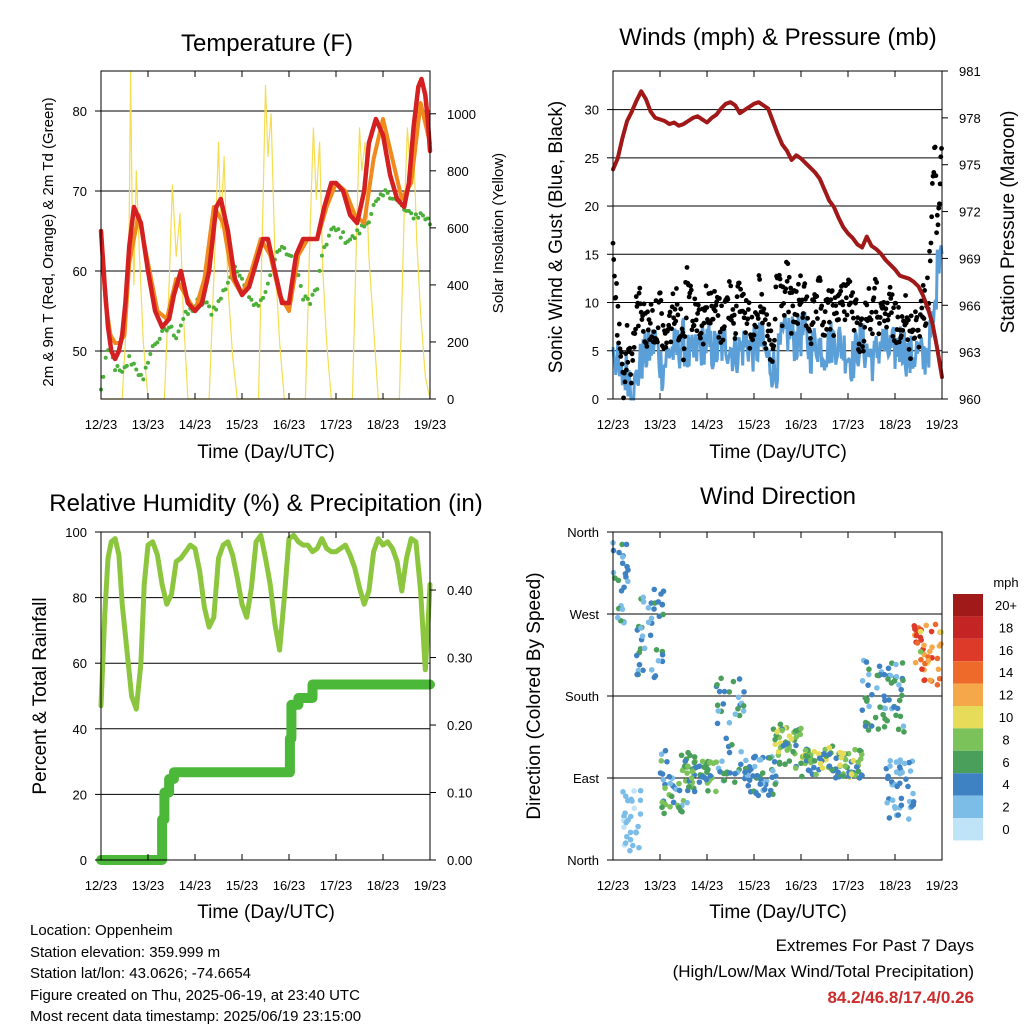  I want to click on winds-y-axis-title: Sonic Wind & Gust (Blue, Black), so click(556, 237).